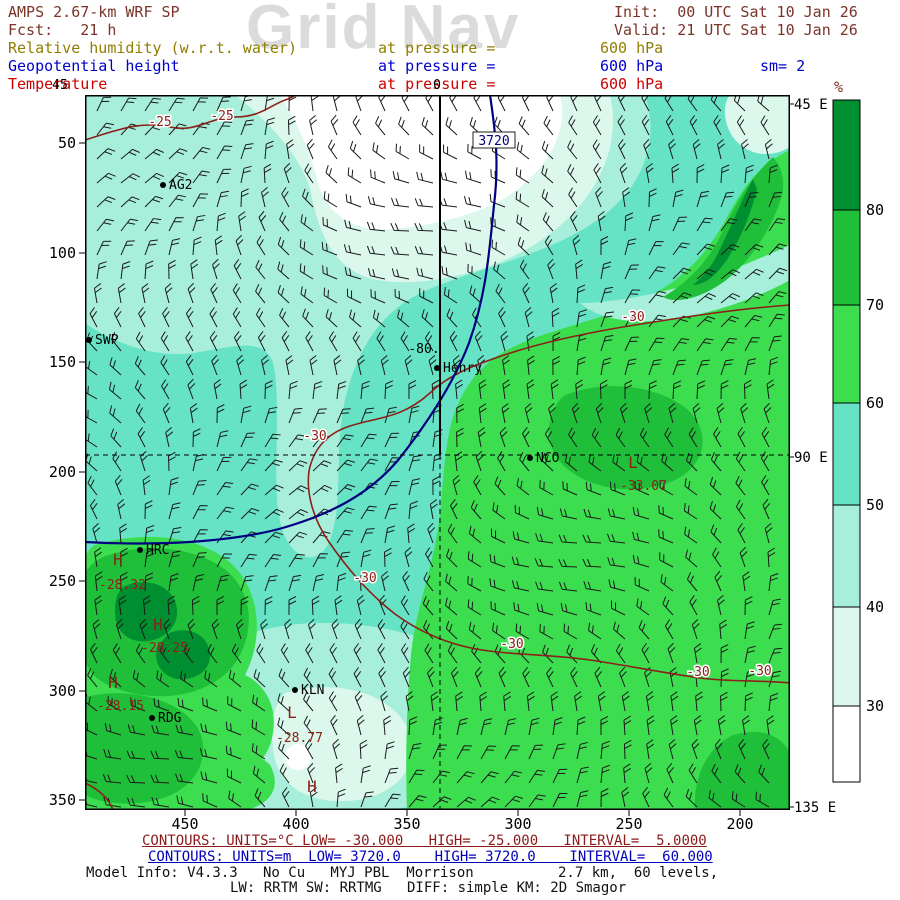 The height and width of the screenshot is (900, 900). Describe the element at coordinates (437, 84) in the screenshot. I see `field-temp-at: at pressure =` at that location.